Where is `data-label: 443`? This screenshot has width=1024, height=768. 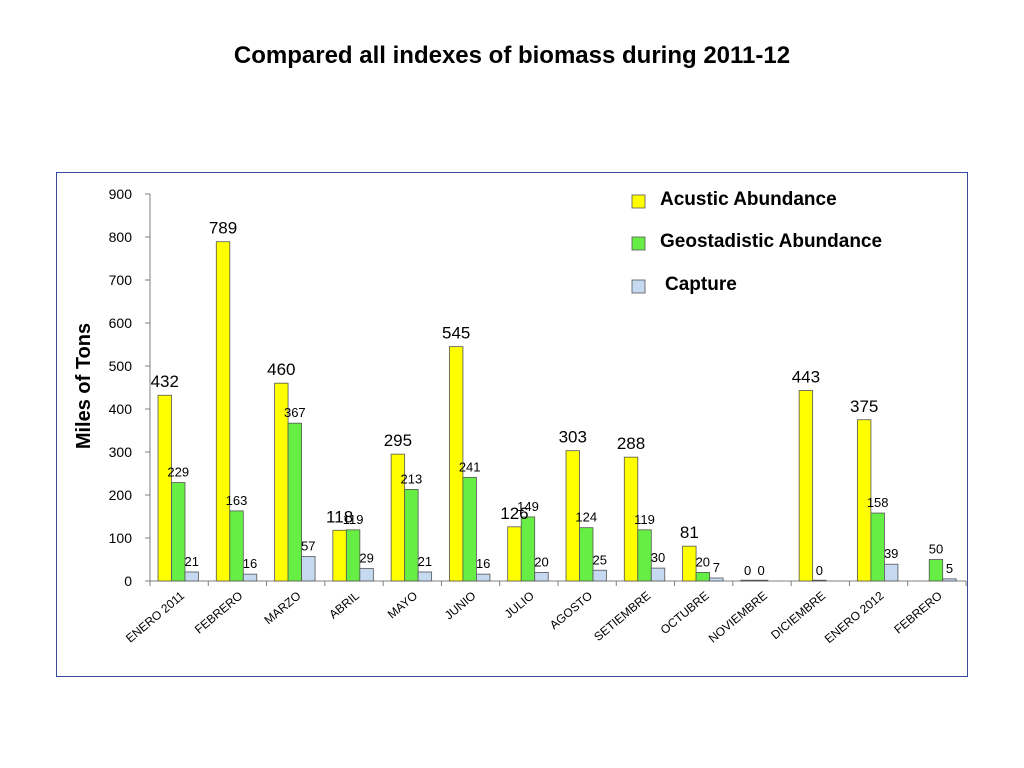
data-label: 443 is located at coordinates (806, 377).